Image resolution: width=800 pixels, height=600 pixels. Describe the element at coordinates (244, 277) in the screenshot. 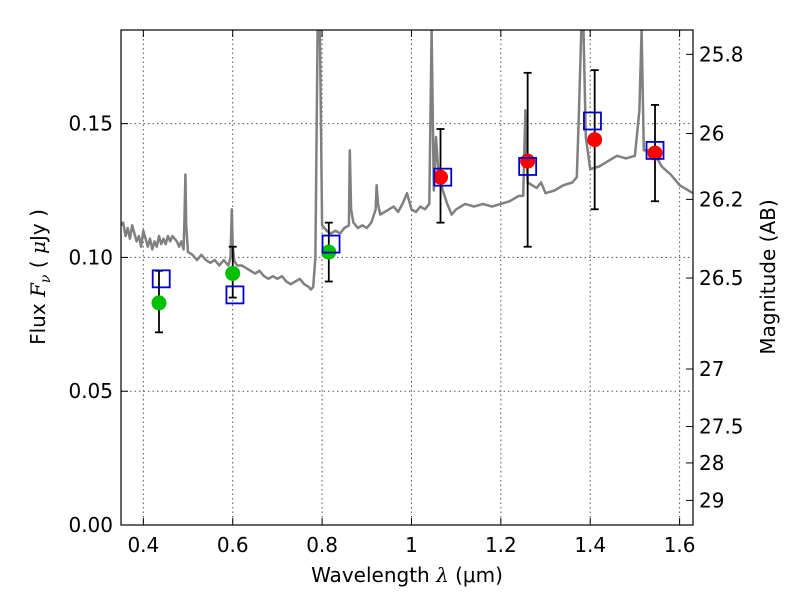

I see `green-points` at that location.